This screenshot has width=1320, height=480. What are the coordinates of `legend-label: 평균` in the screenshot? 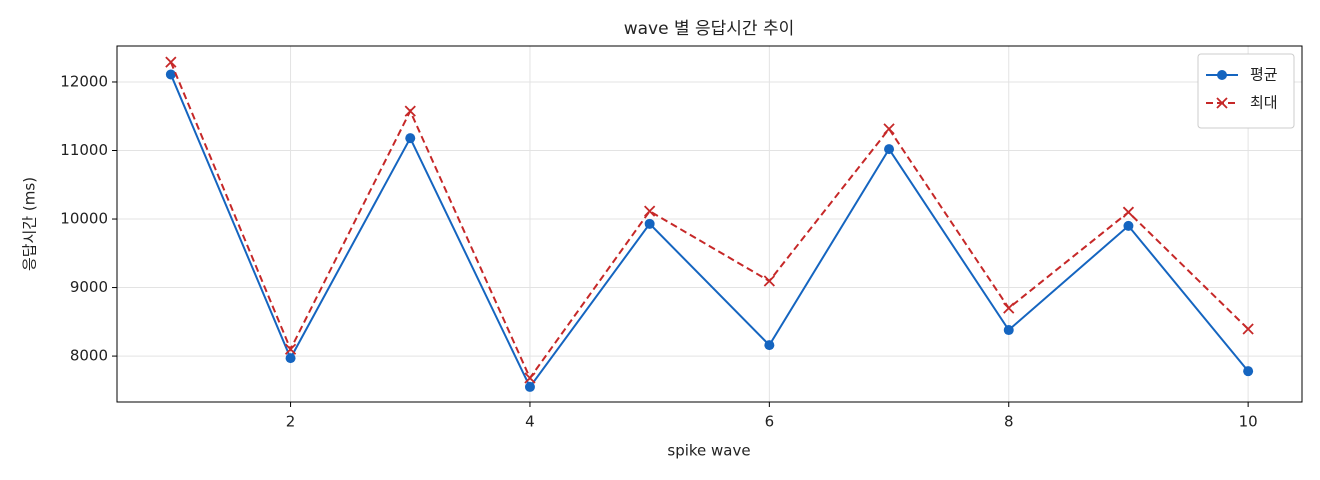 It's located at (1264, 75).